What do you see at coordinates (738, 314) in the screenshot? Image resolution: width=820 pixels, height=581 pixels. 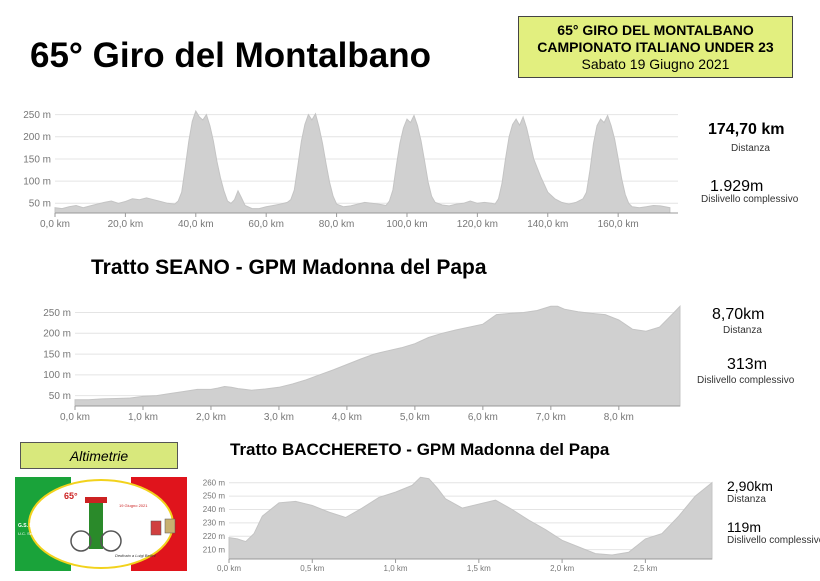 I see `seano-distance: 8,70km` at bounding box center [738, 314].